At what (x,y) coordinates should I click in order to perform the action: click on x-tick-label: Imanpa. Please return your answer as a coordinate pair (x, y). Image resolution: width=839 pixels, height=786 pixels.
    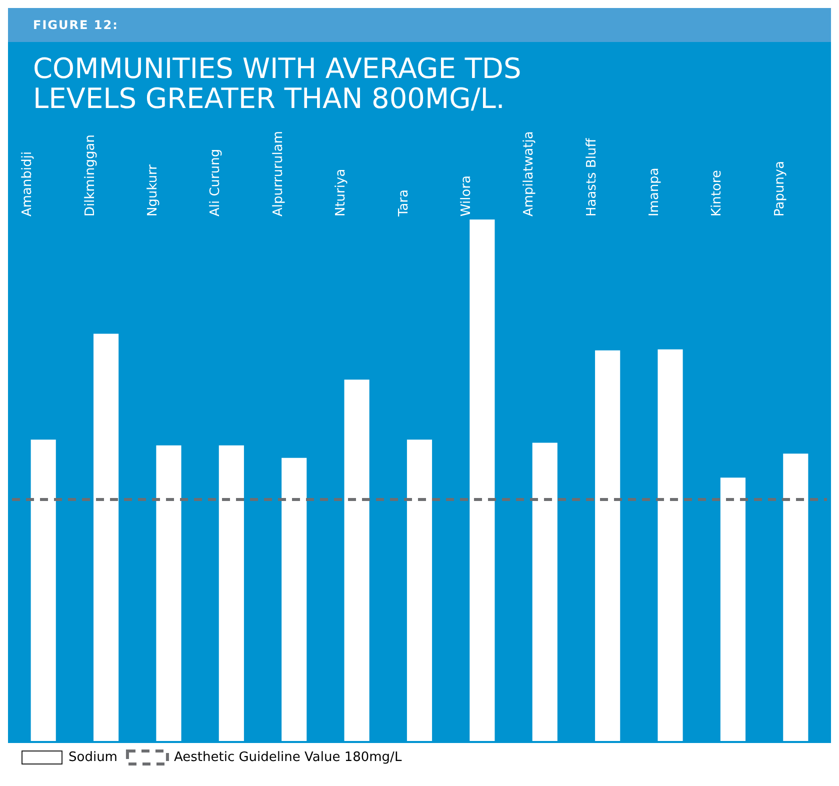
    Looking at the image, I should click on (654, 192).